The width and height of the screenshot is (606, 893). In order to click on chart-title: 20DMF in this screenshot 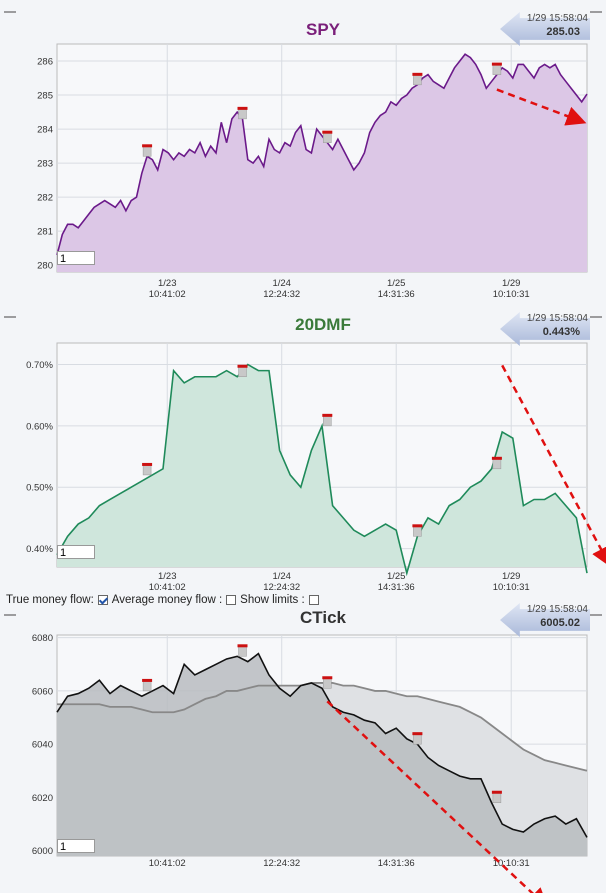, I will do `click(323, 324)`.